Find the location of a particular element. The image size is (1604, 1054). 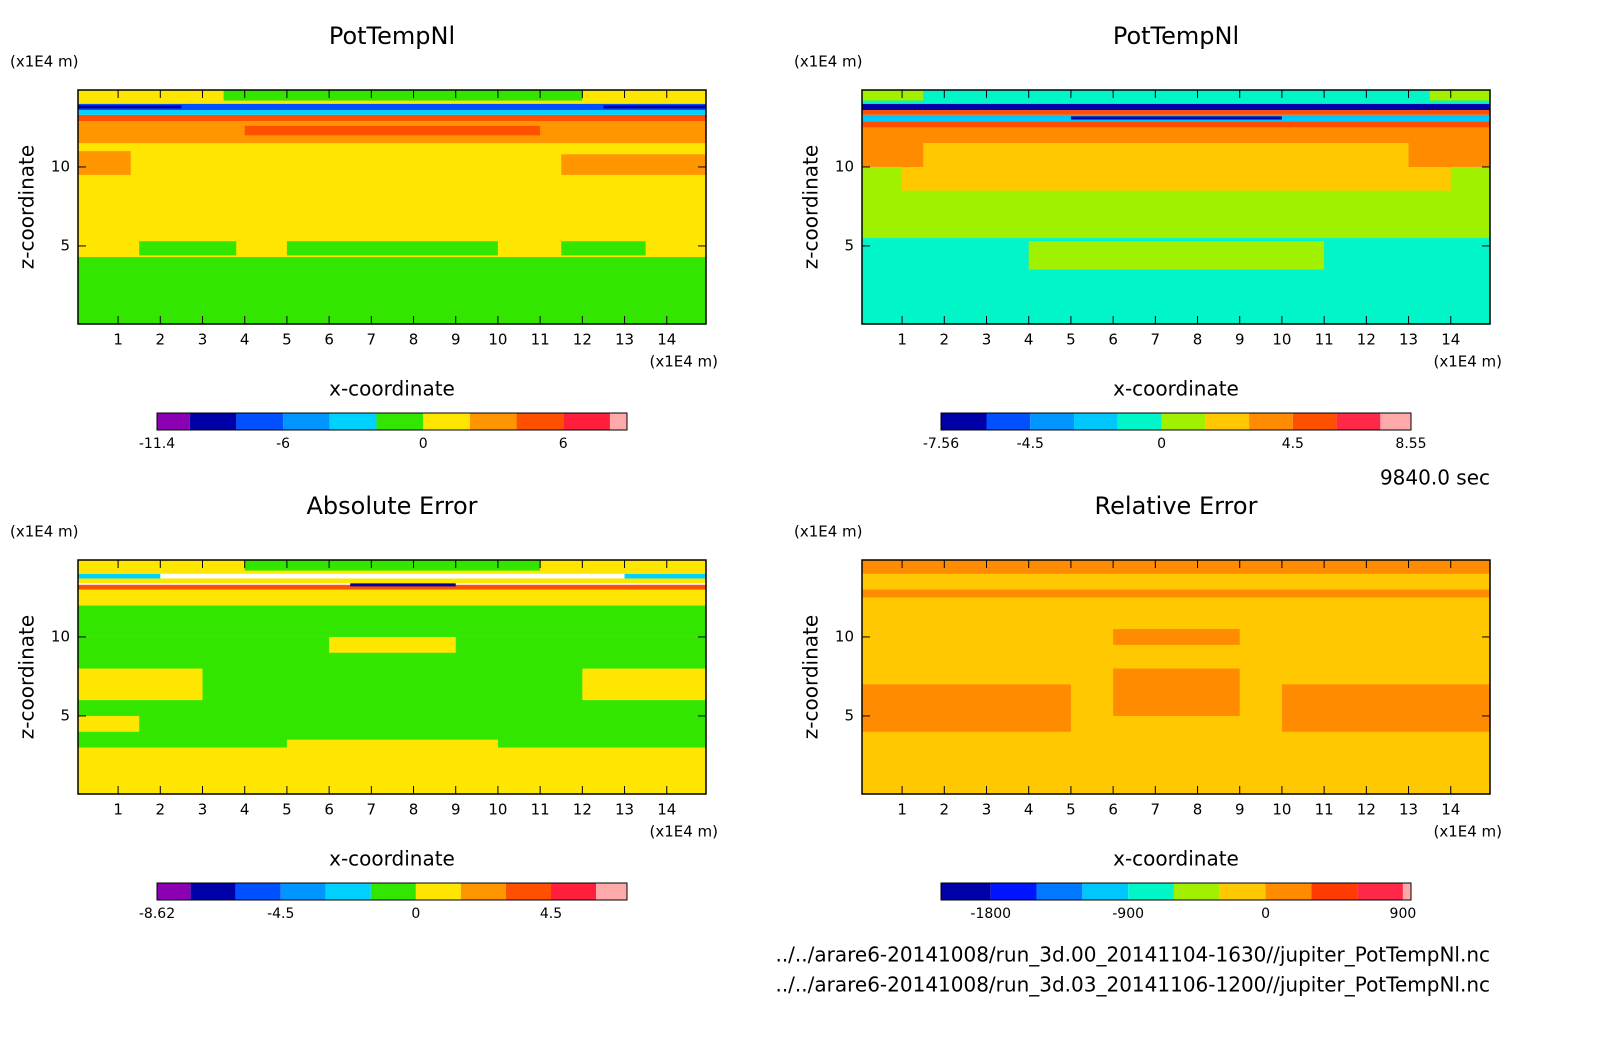

colorbar-tick-label: -4.5 is located at coordinates (280, 914).